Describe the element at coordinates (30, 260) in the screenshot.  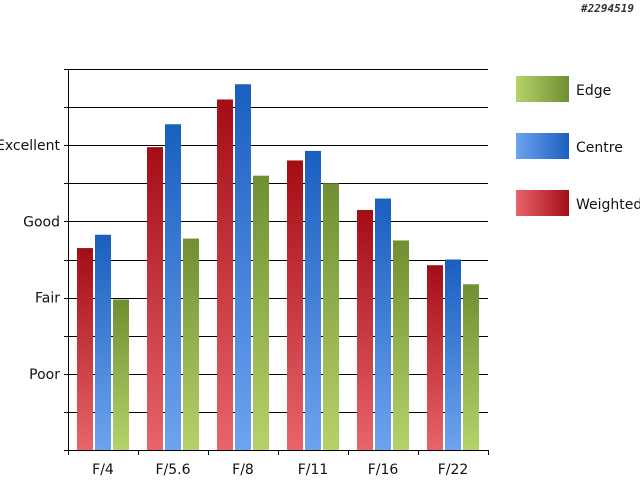
I see `y-tick-labels: Poor Fair Good Excellent` at that location.